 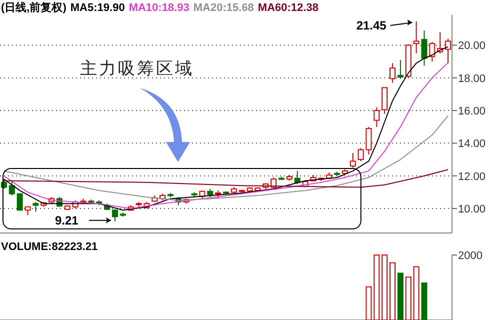 I want to click on y-tick-label: 16.00, so click(x=472, y=112).